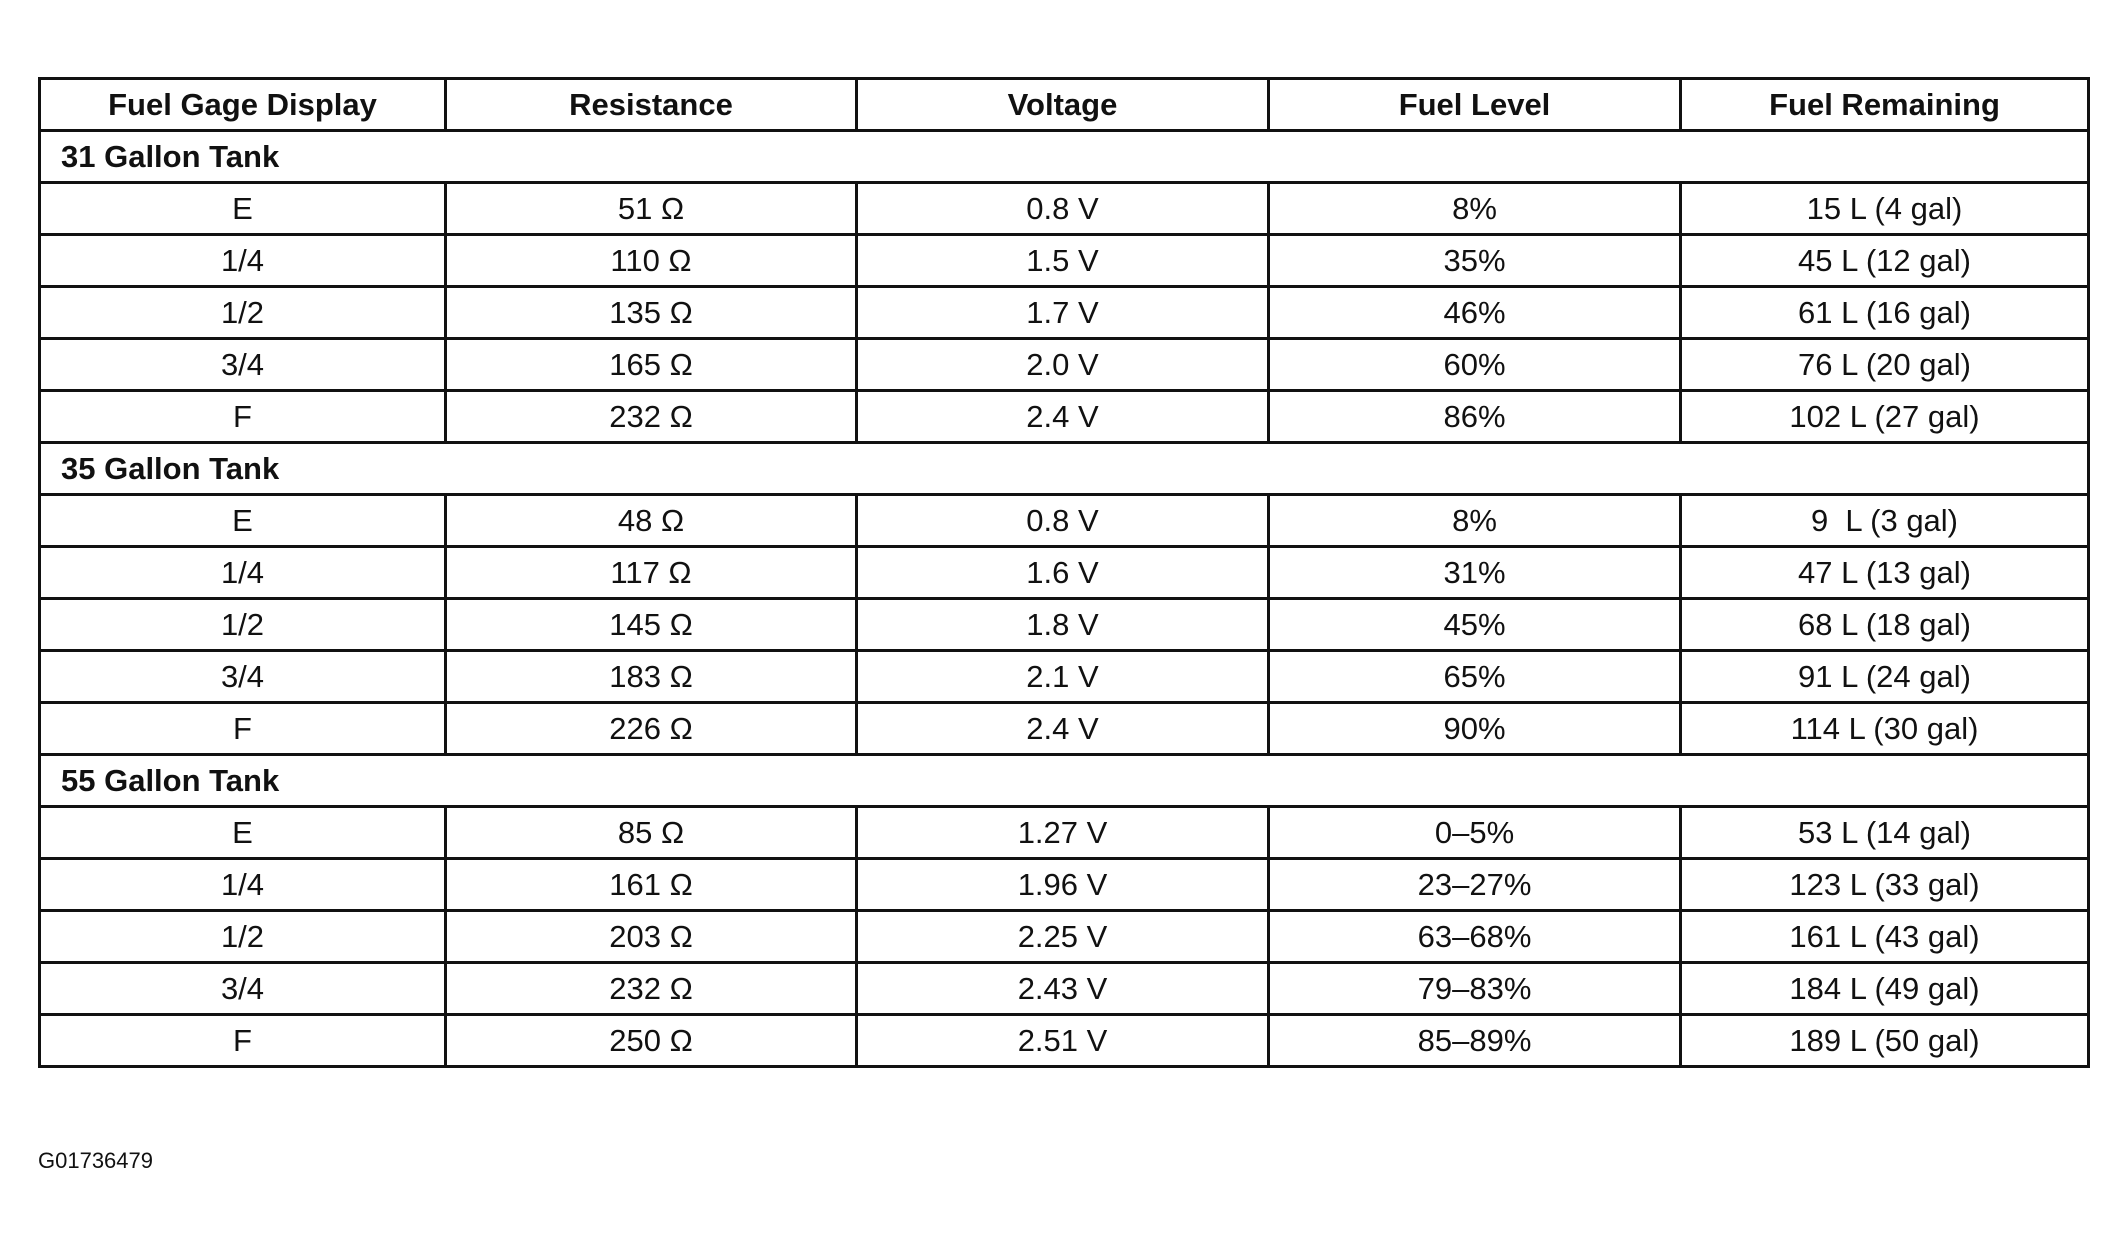  Describe the element at coordinates (651, 364) in the screenshot. I see `cell: 165 Ω` at that location.